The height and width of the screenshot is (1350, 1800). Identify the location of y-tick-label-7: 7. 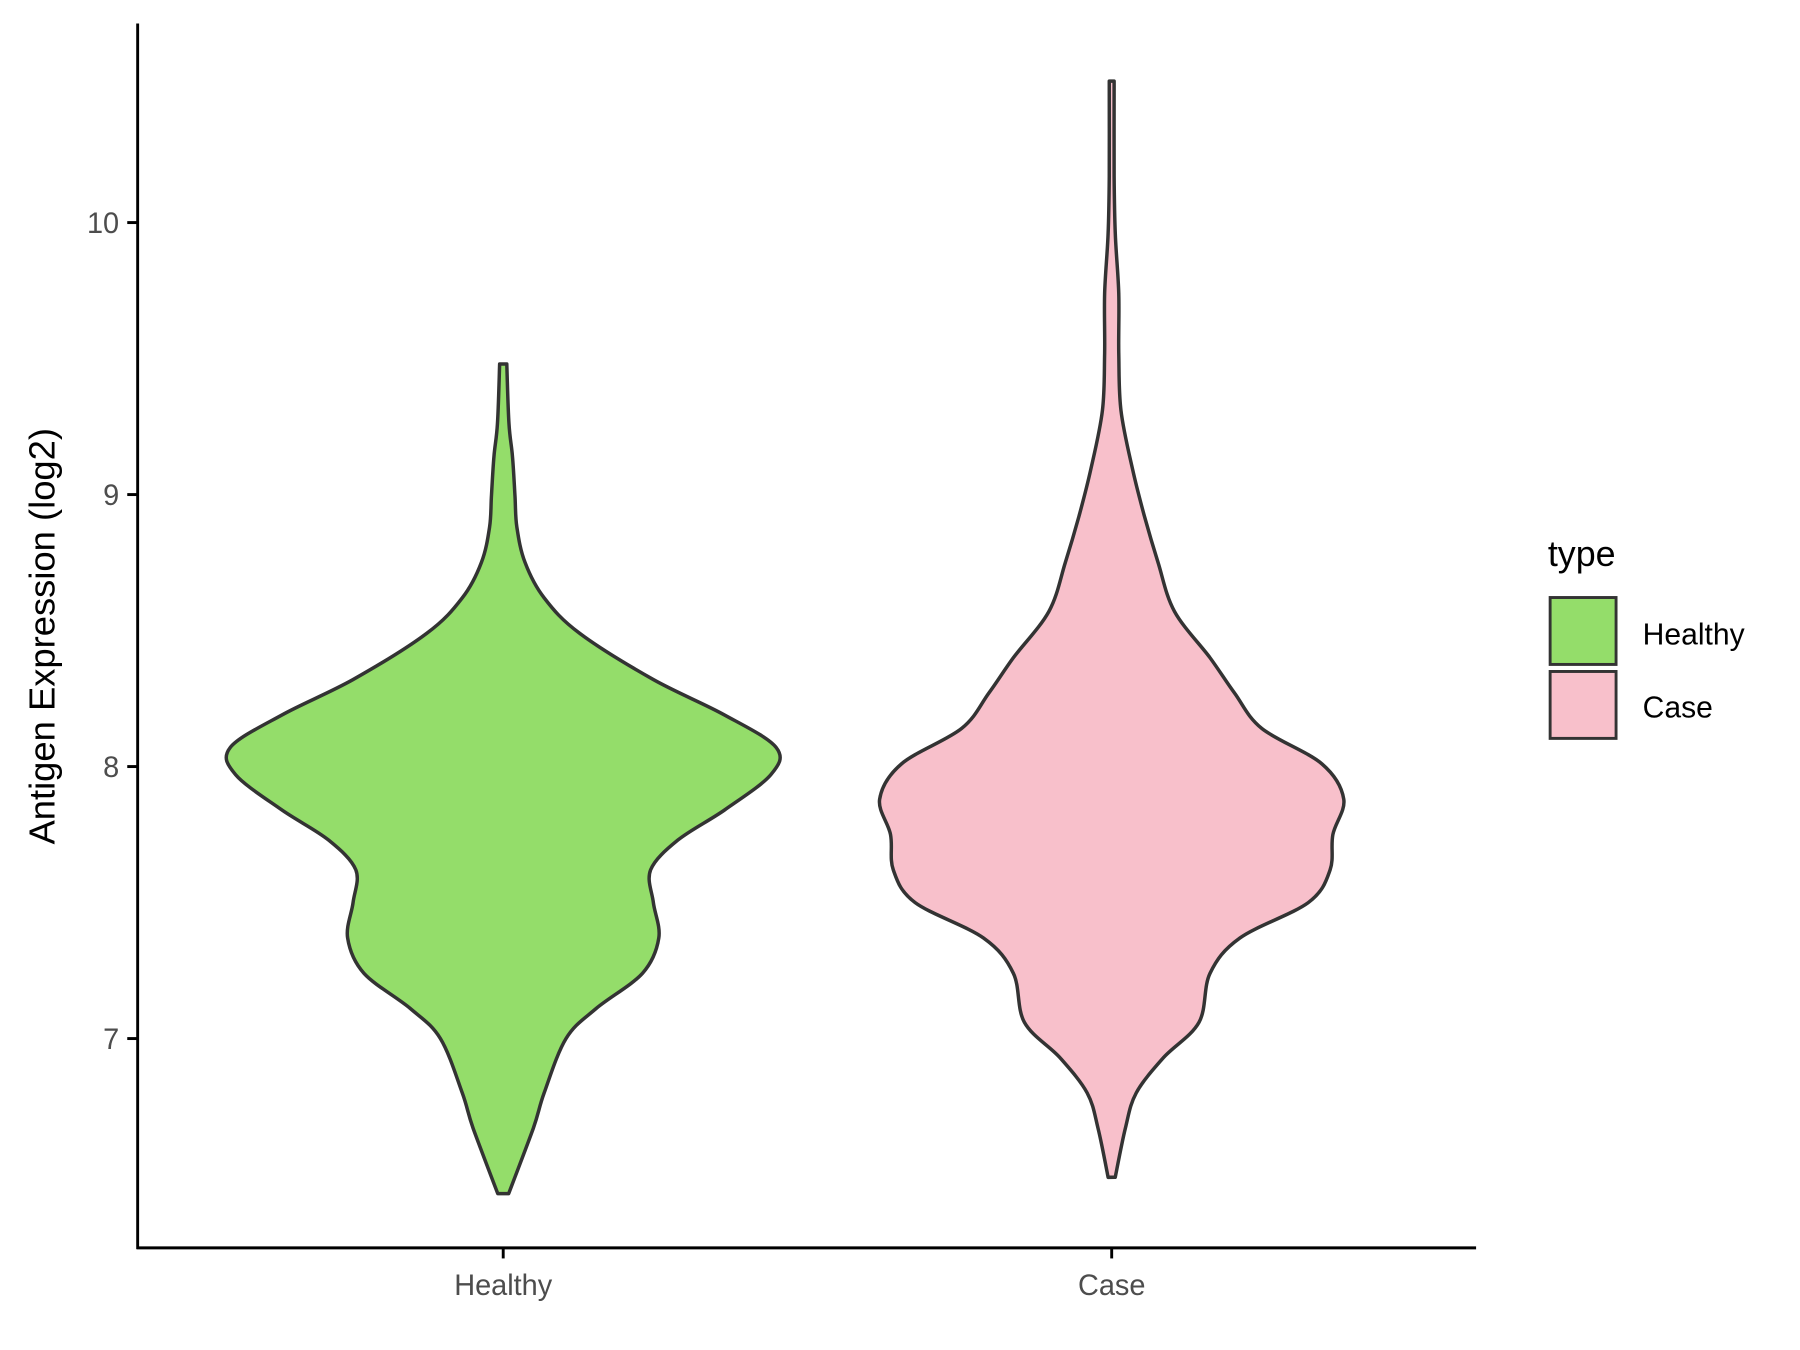
(111, 1040).